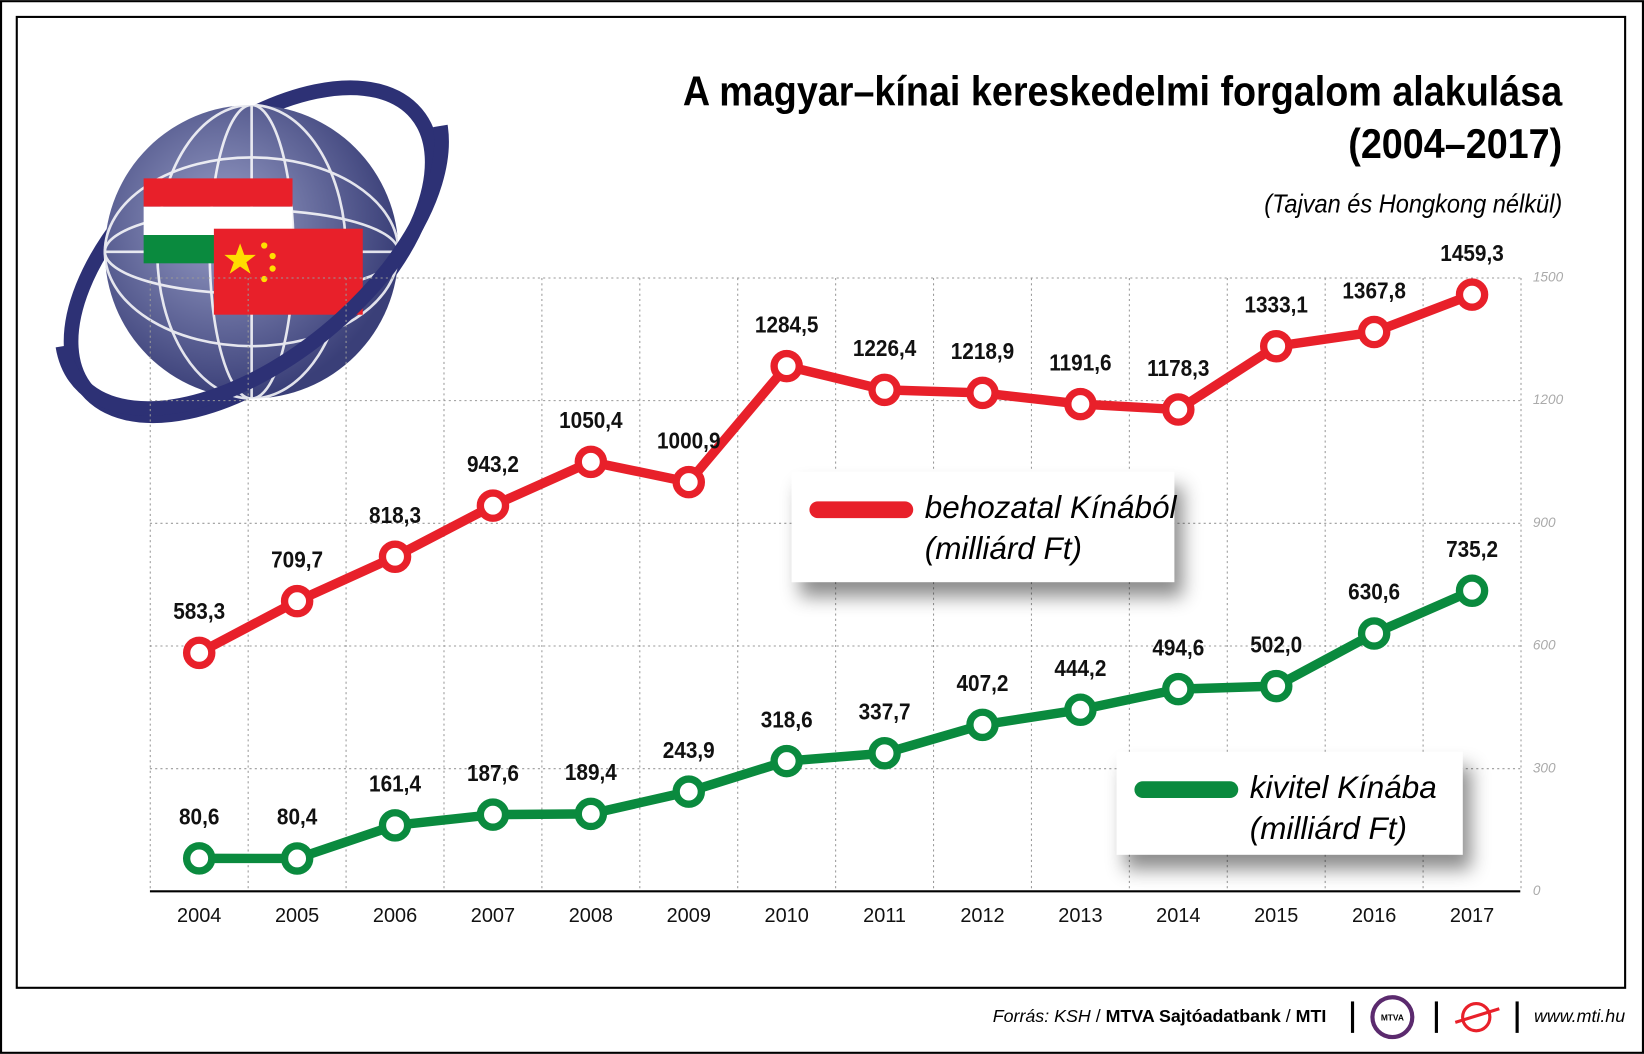 The width and height of the screenshot is (1644, 1054). Describe the element at coordinates (1537, 890) in the screenshot. I see `y-tick-label: 0` at that location.